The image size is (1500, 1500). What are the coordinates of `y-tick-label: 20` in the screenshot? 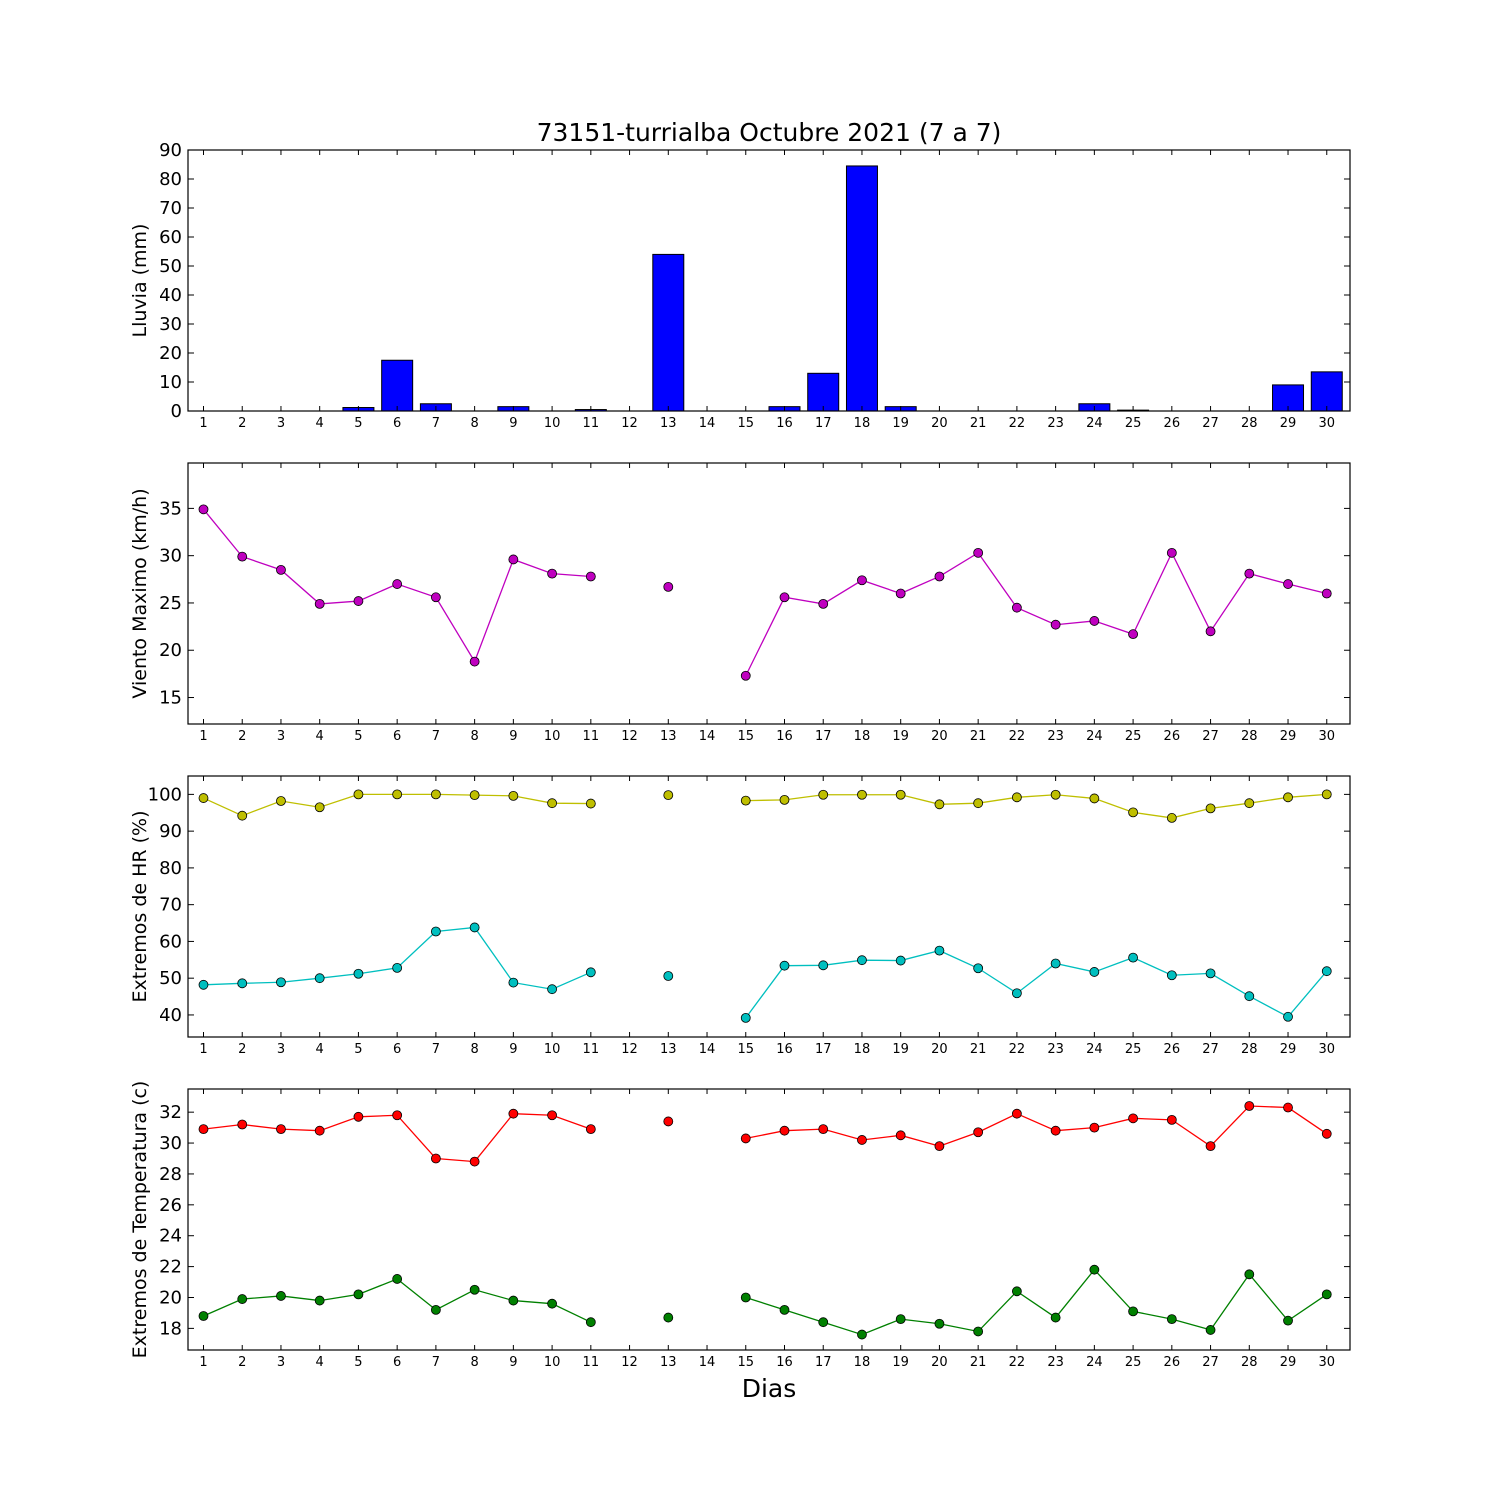 It's located at (170, 353).